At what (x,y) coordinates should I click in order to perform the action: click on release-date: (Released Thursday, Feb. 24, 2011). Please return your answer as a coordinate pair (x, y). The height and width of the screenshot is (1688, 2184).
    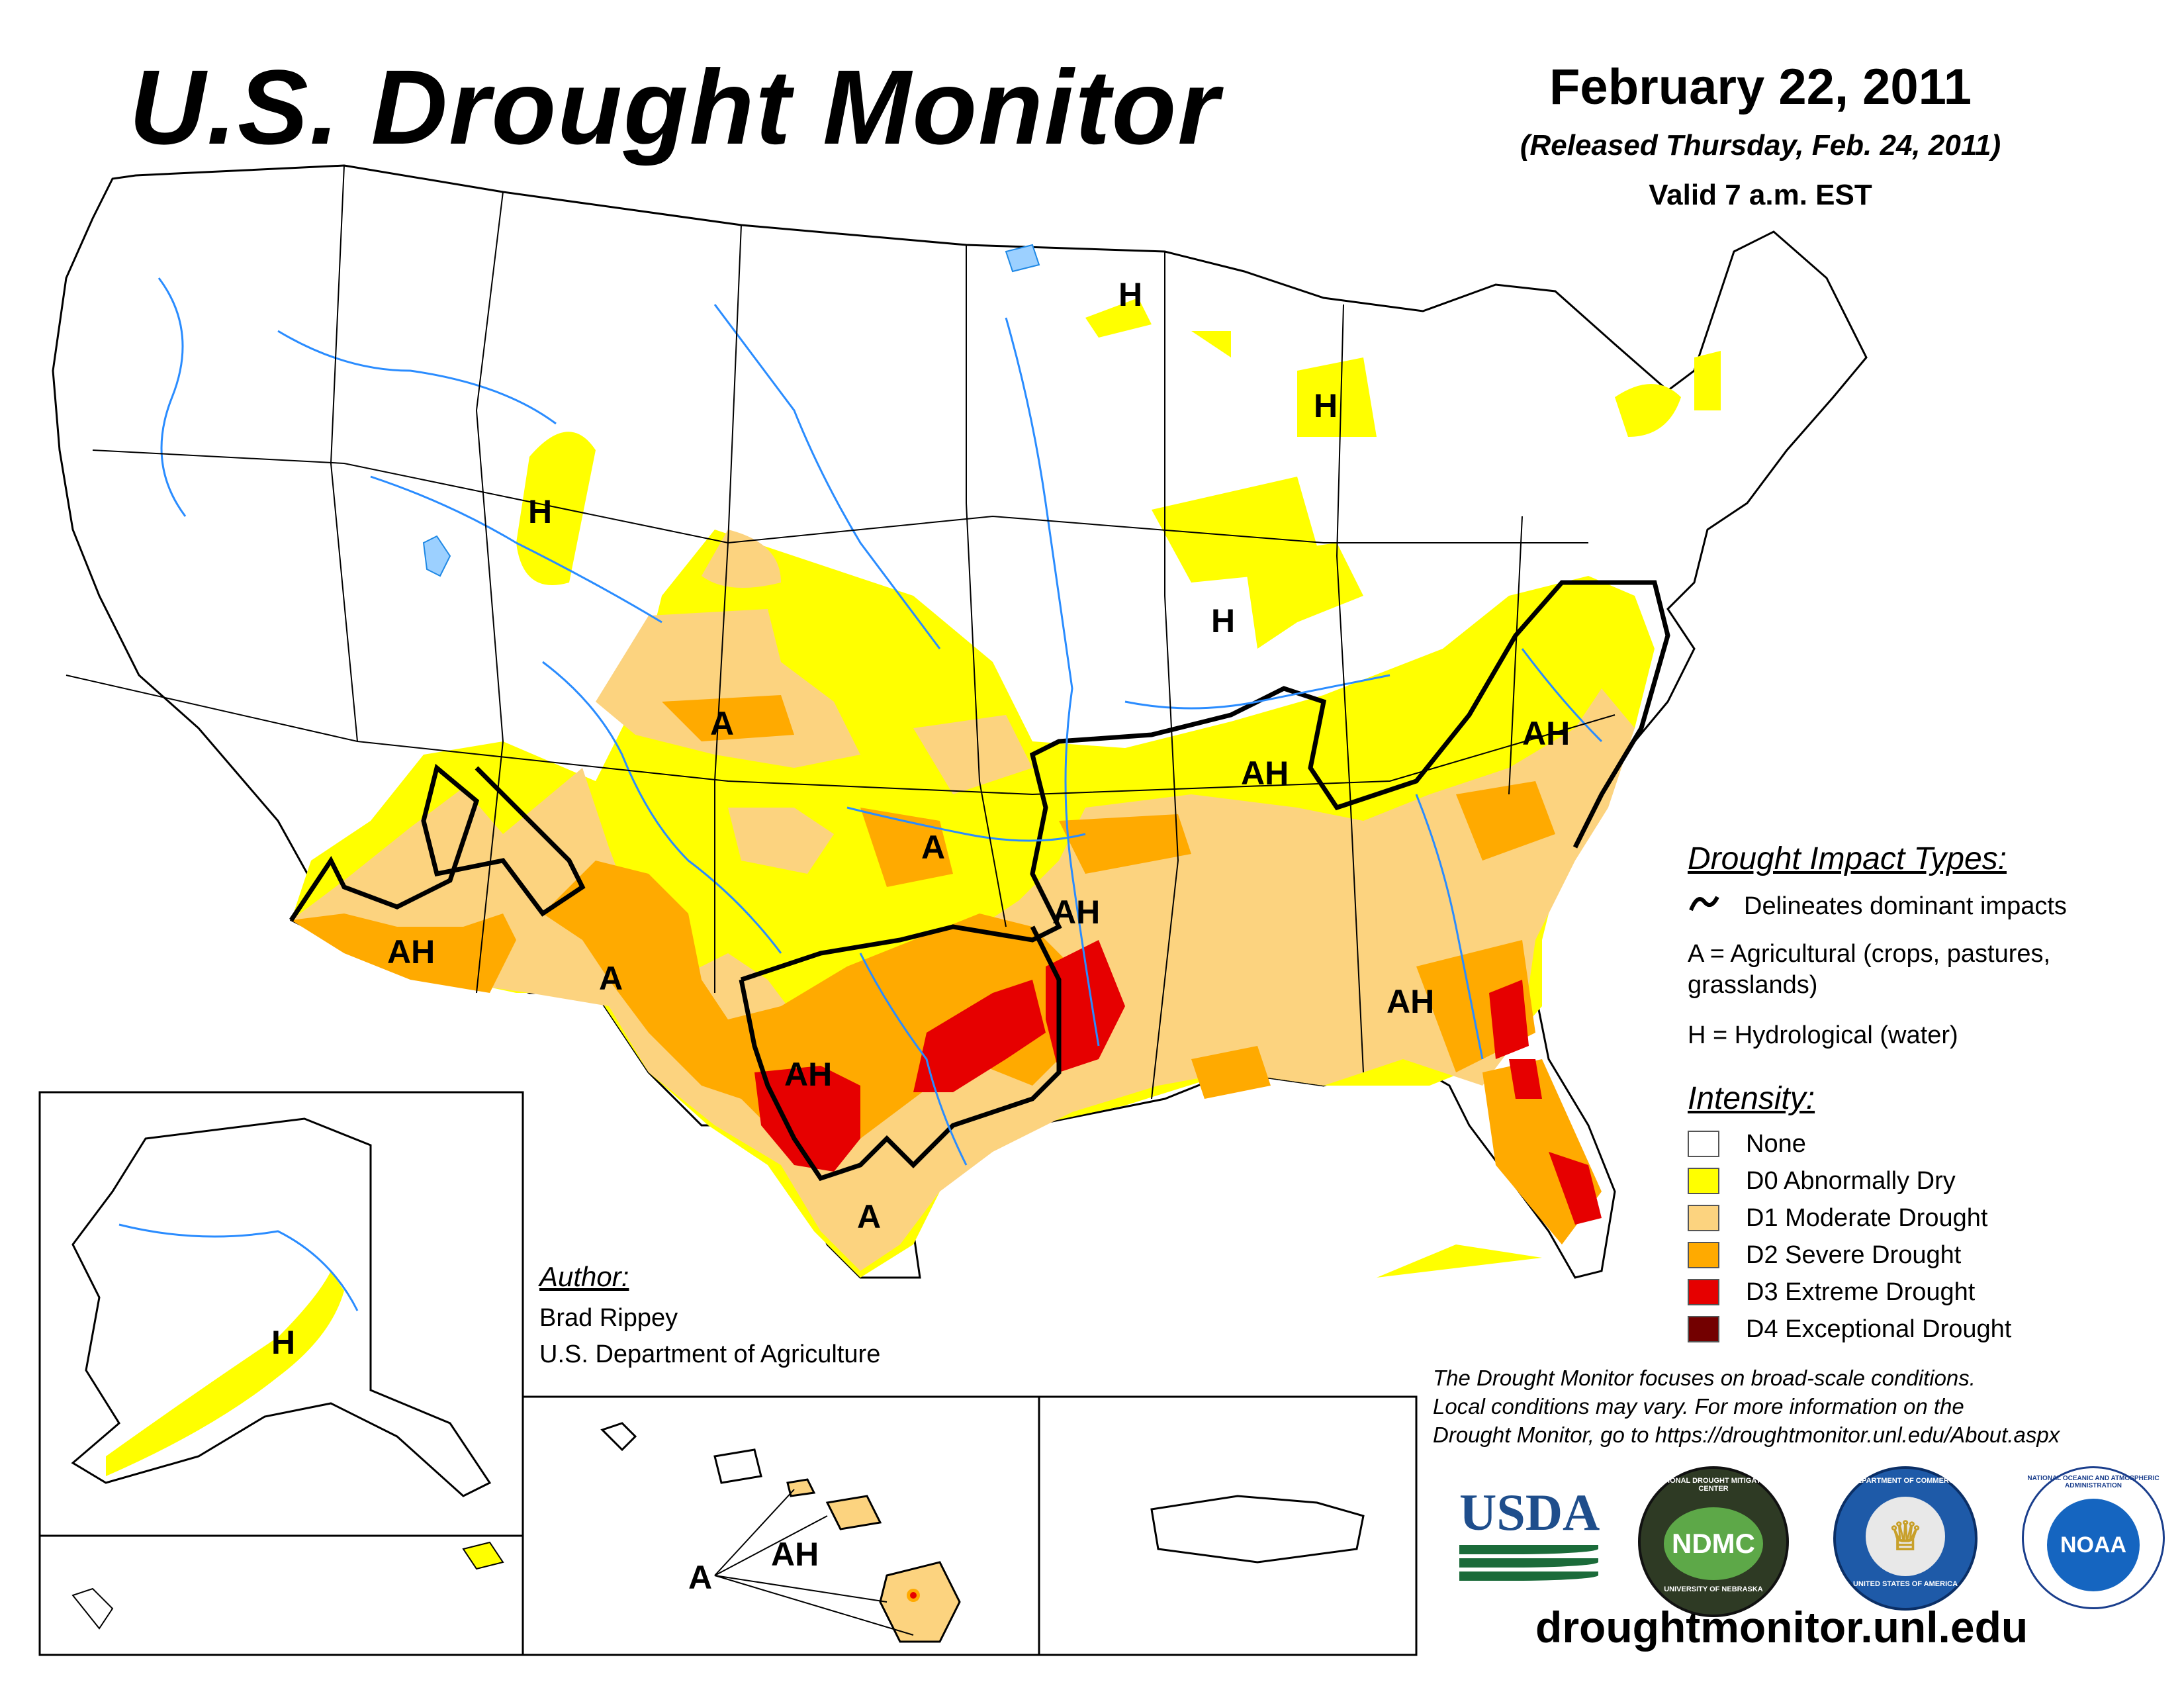
    Looking at the image, I should click on (1760, 145).